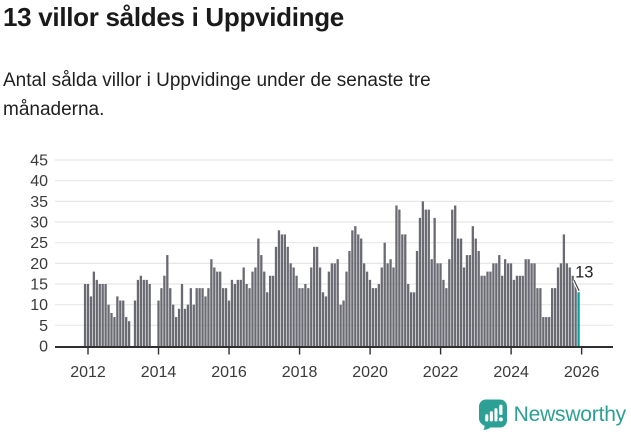 The image size is (631, 439). I want to click on ytick-label: 45, so click(39, 161).